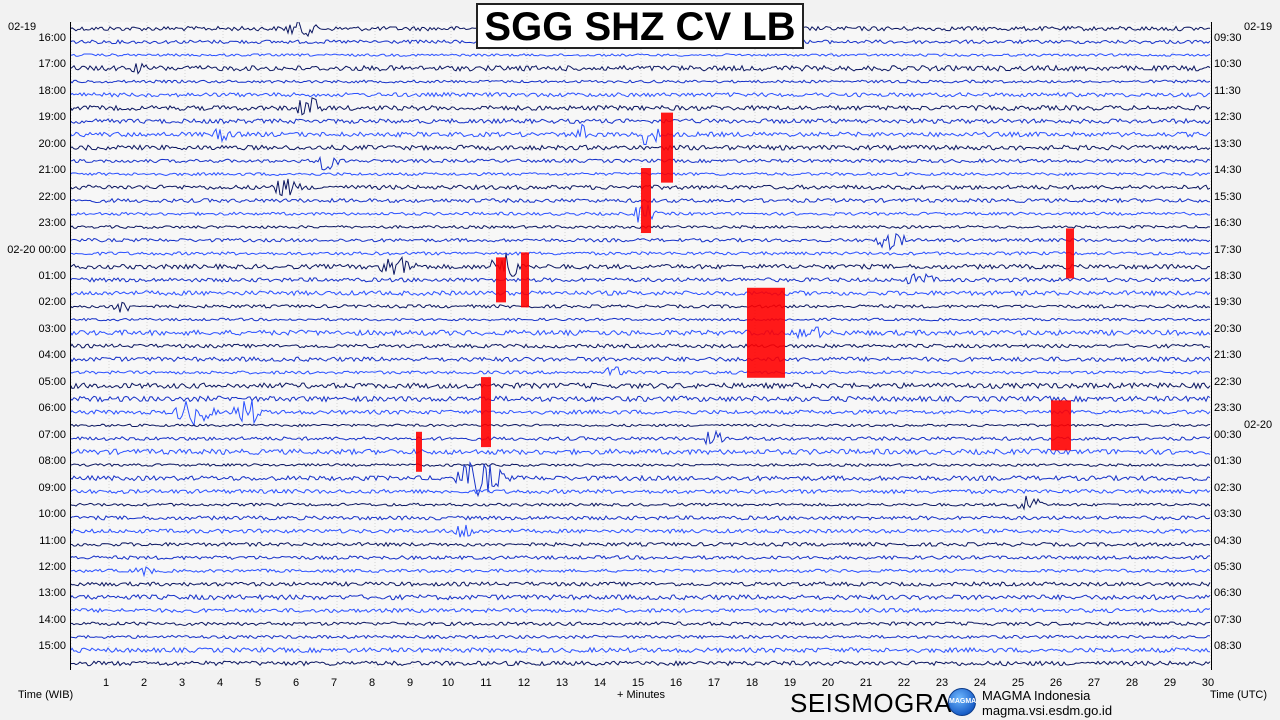  What do you see at coordinates (1228, 461) in the screenshot?
I see `utc-hour-label: 01:30` at bounding box center [1228, 461].